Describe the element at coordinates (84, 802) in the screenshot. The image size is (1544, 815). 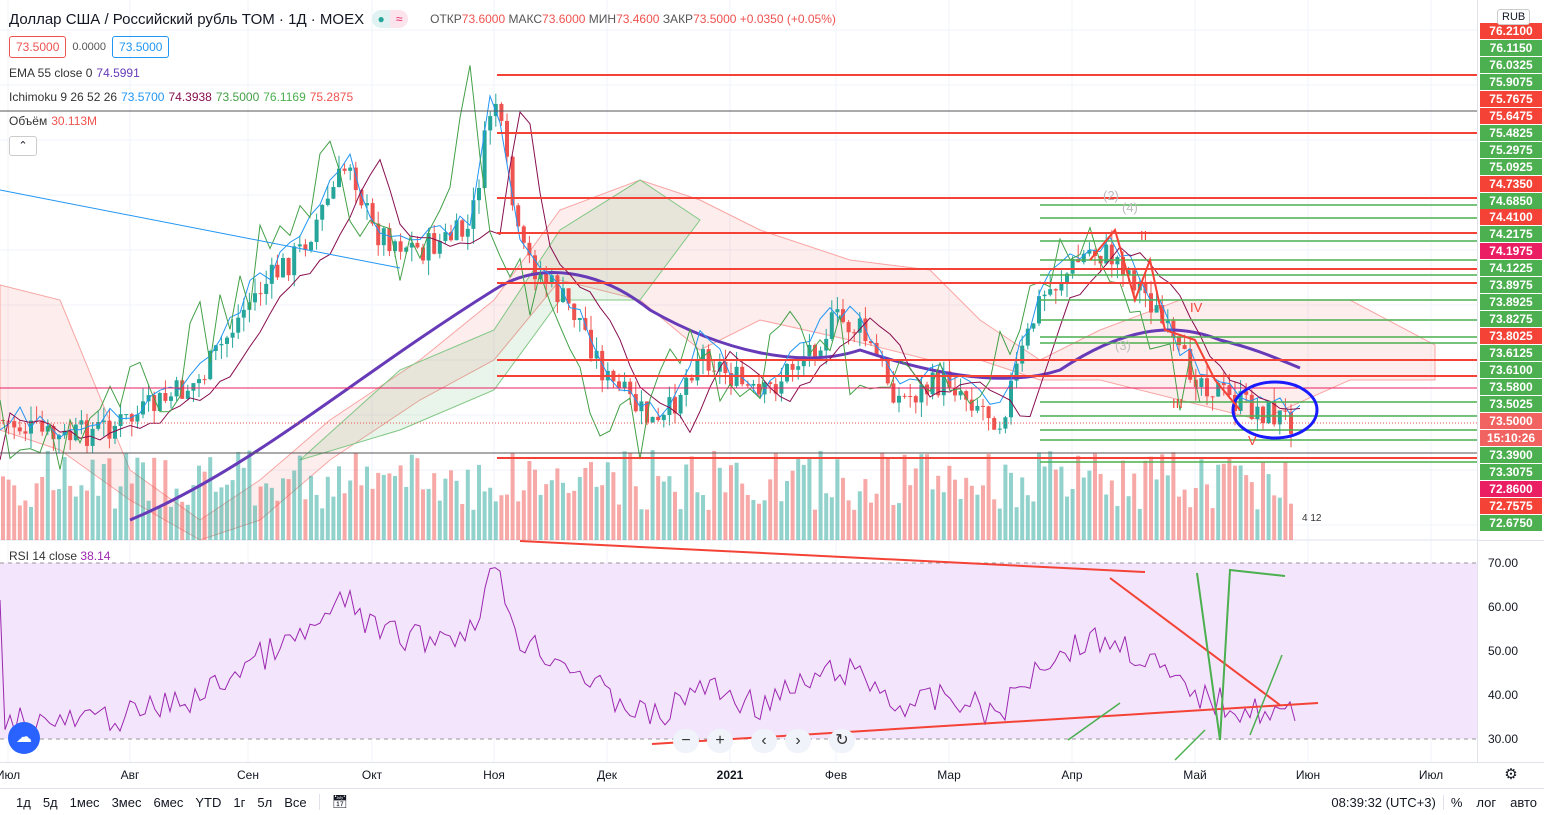
I see `range-button: 1мес` at that location.